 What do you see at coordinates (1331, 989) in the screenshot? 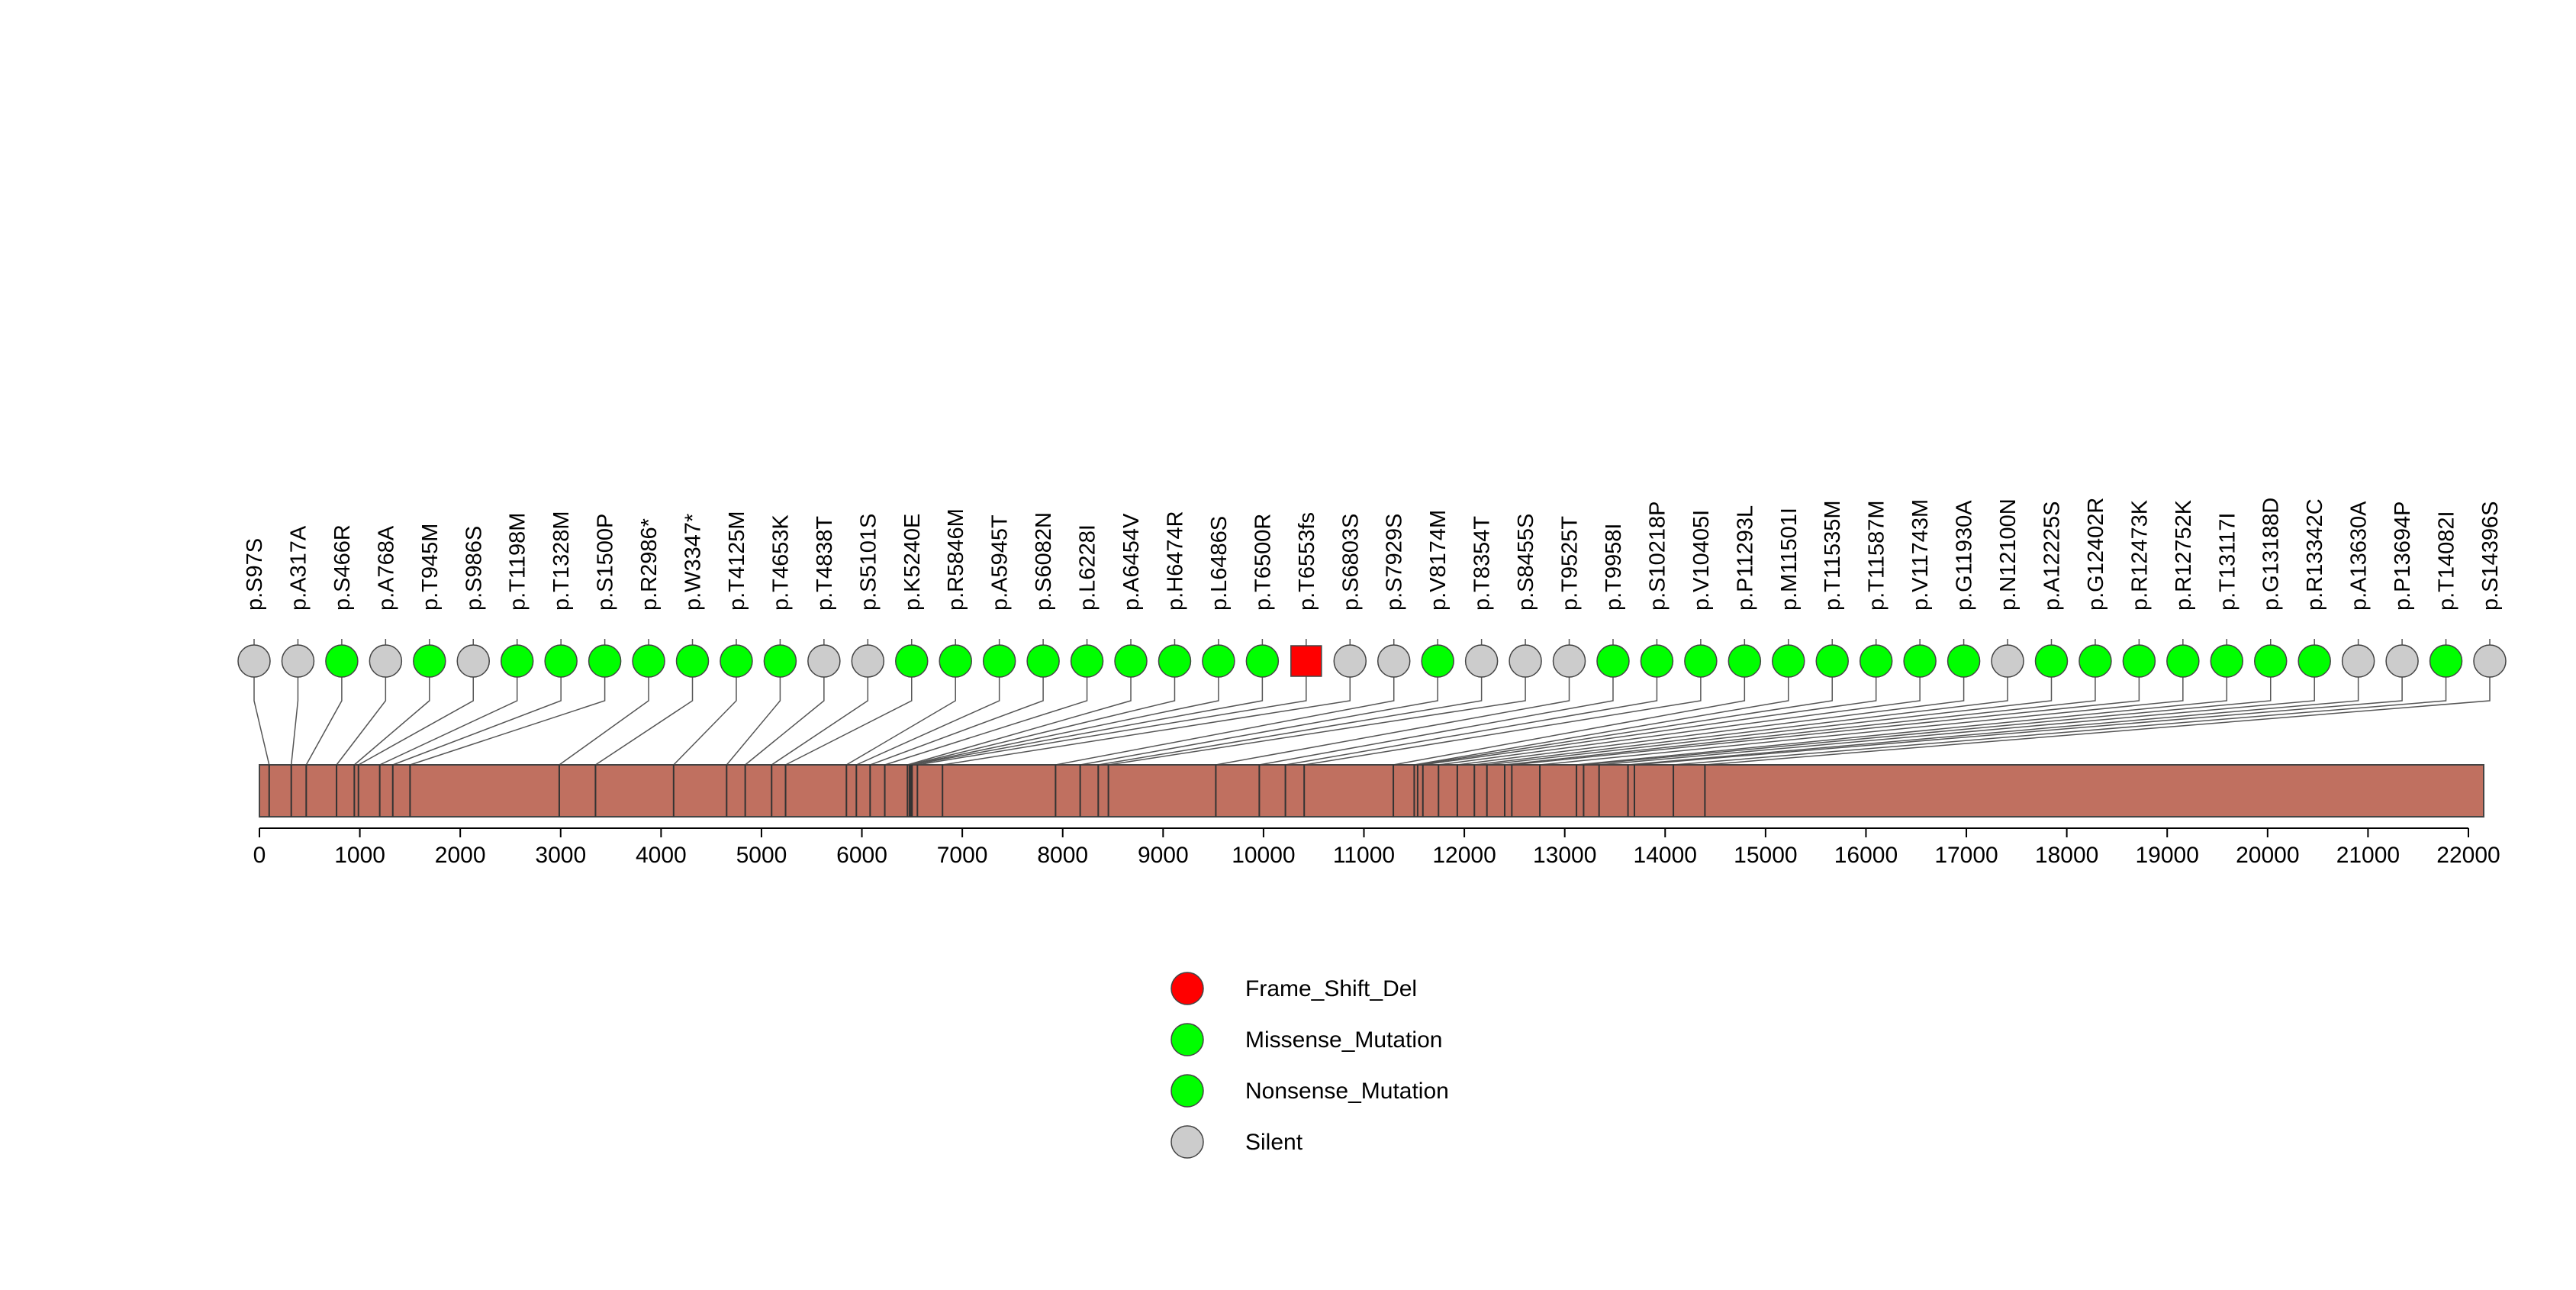
I see `legend-label: Frame_Shift_Del` at bounding box center [1331, 989].